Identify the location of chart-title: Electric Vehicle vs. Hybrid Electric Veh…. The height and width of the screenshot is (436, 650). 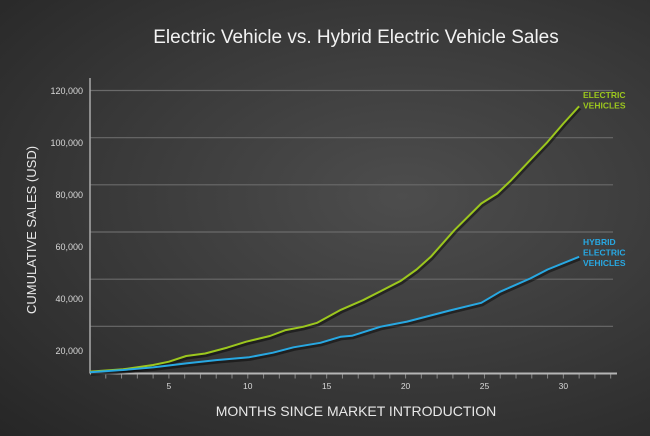
(356, 37).